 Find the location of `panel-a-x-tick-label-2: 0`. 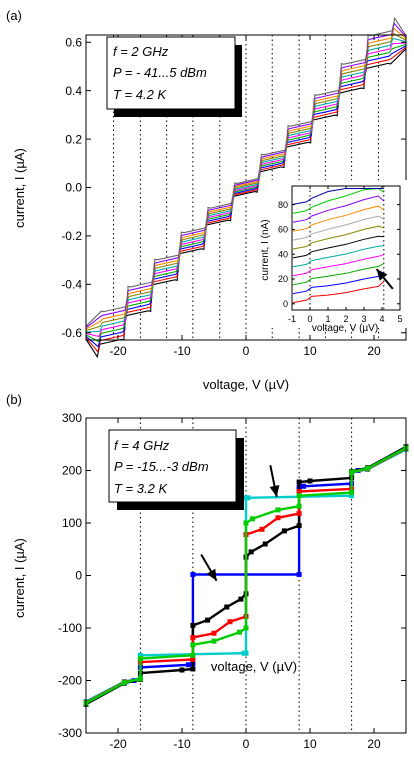

panel-a-x-tick-label-2: 0 is located at coordinates (246, 351).